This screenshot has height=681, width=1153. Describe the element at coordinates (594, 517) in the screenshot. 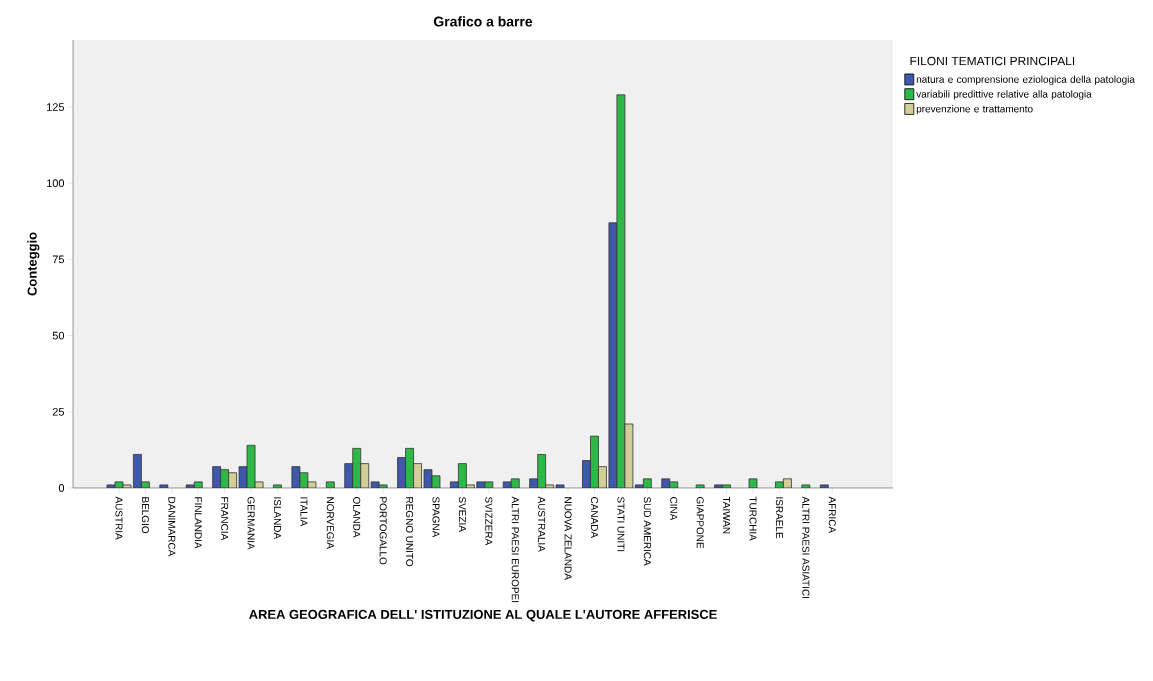

I see `x-tick-label: CANADA` at that location.